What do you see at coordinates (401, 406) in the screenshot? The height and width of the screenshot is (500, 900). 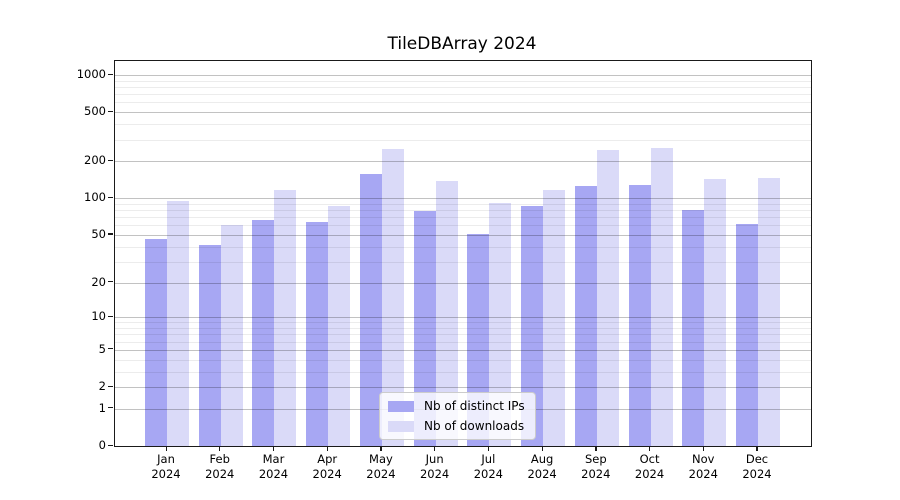 I see `legend-swatch-distinct-ips` at bounding box center [401, 406].